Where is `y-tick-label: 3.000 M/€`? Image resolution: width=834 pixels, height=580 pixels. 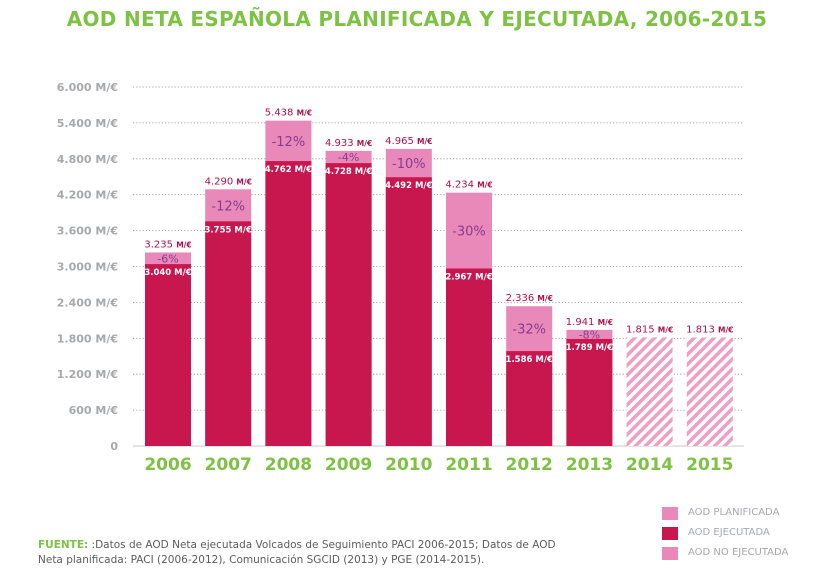 y-tick-label: 3.000 M/€ is located at coordinates (87, 267).